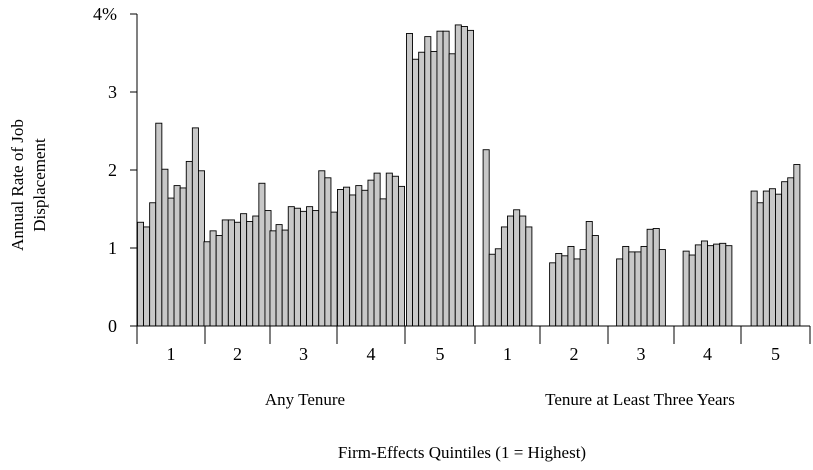 This screenshot has height=470, width=813. What do you see at coordinates (112, 248) in the screenshot?
I see `y-tick-label: 1` at bounding box center [112, 248].